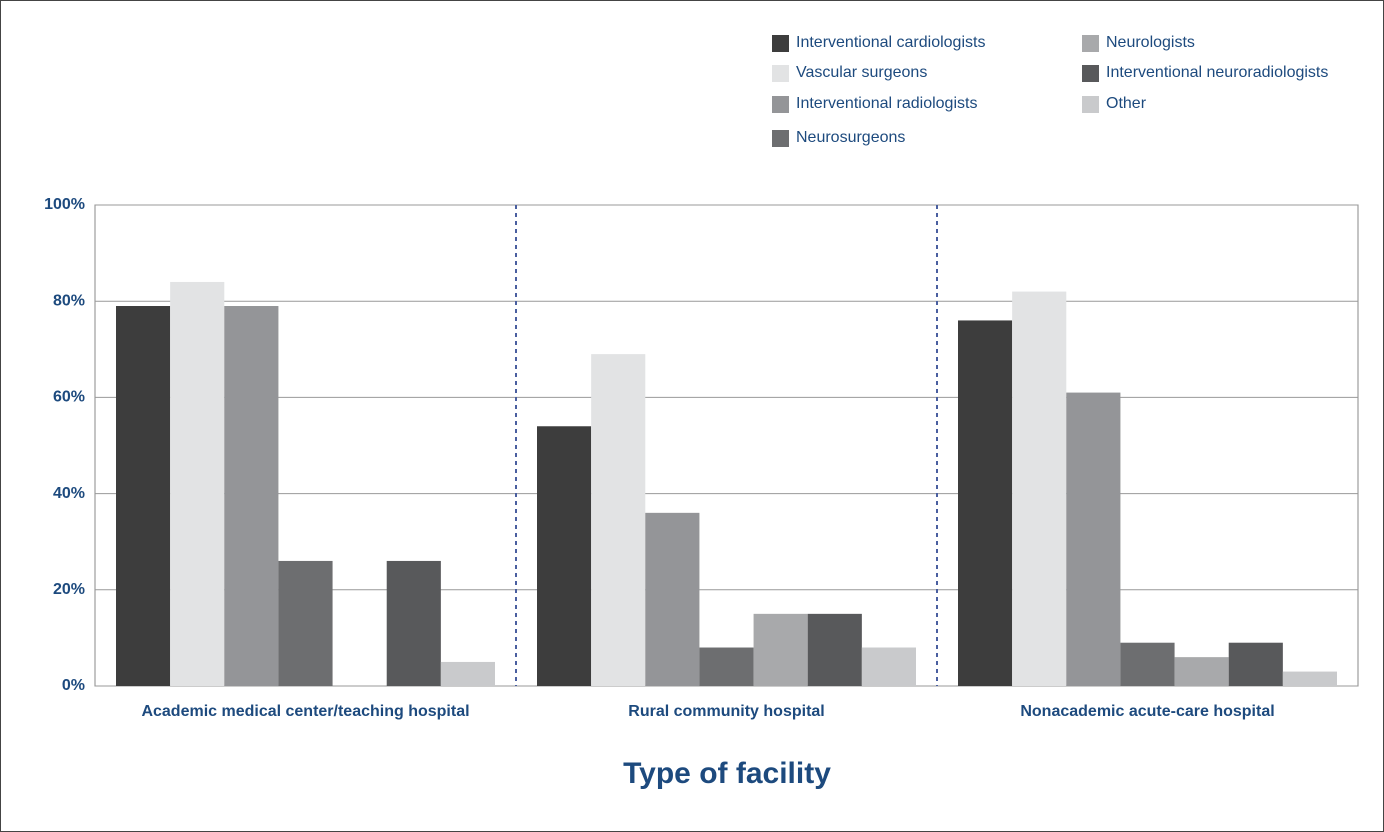 The height and width of the screenshot is (832, 1384). Describe the element at coordinates (69, 589) in the screenshot. I see `y-tick-label: 20%` at that location.